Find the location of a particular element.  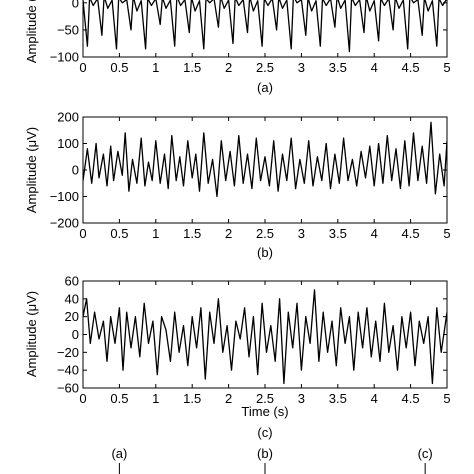

marker-label: (b) is located at coordinates (265, 453).